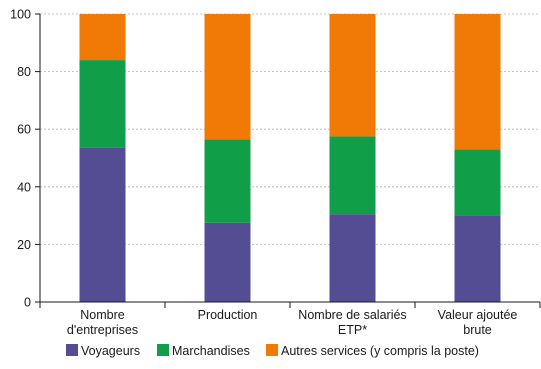  I want to click on x-tick-label-line: brute, so click(477, 330).